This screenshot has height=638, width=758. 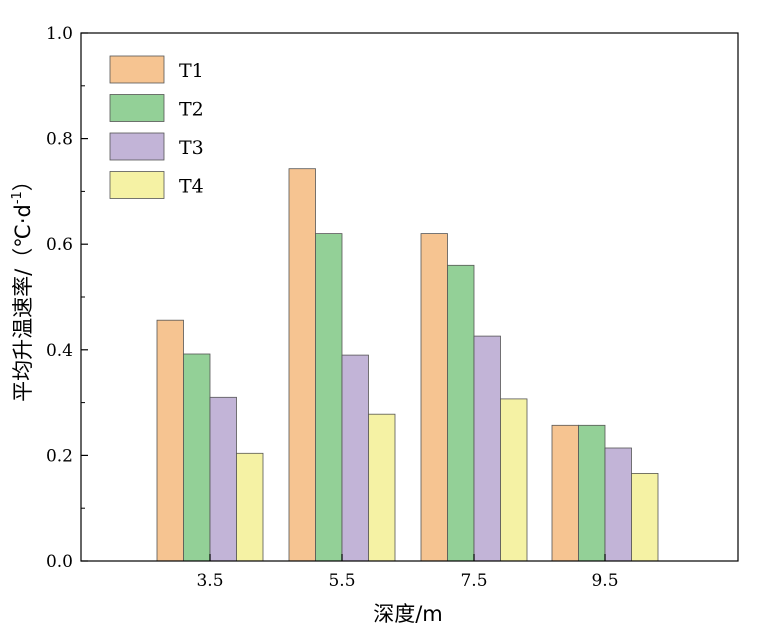 I want to click on y-tick-label: 0.0, so click(x=59, y=562).